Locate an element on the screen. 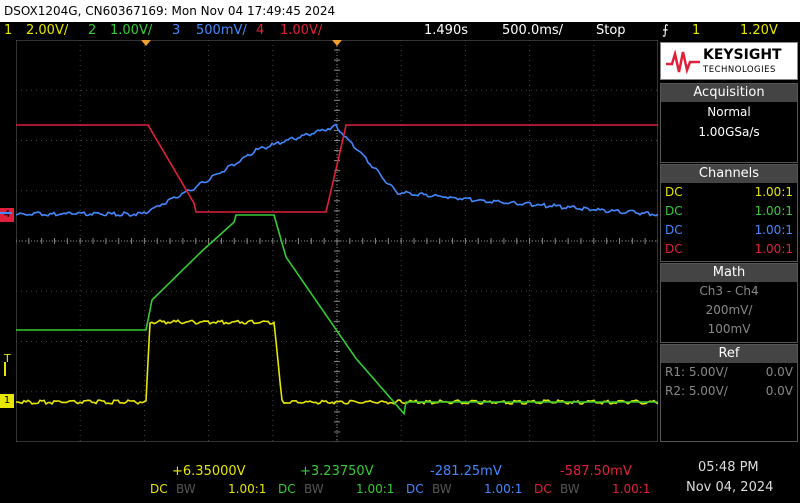  ch2-bw-limit: BW is located at coordinates (314, 489).